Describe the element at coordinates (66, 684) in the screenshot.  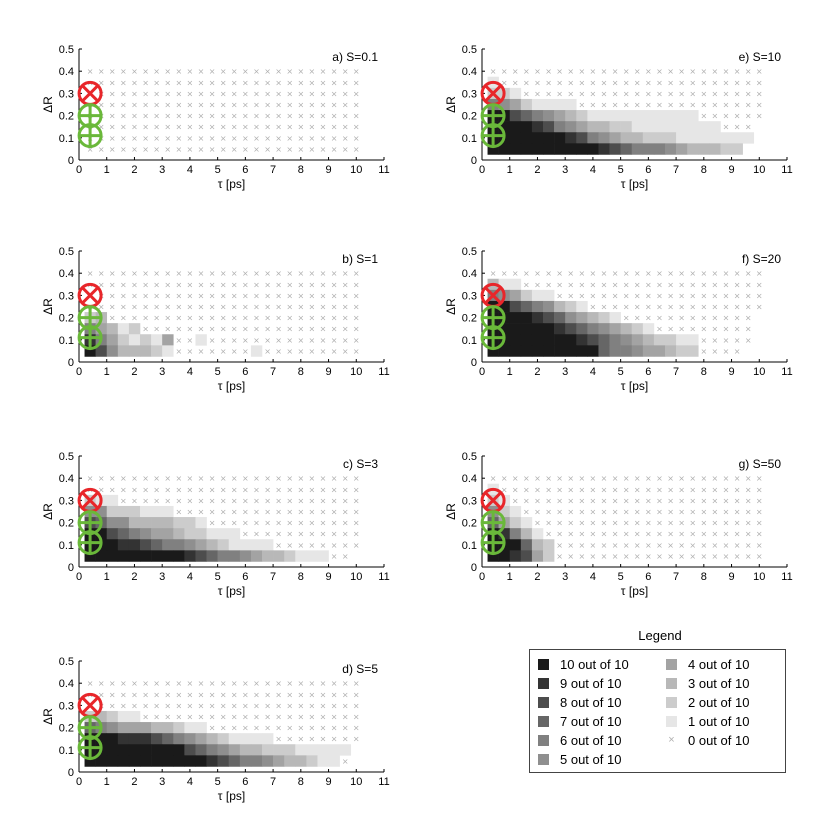
I see `y-tick-label: 0.4` at that location.